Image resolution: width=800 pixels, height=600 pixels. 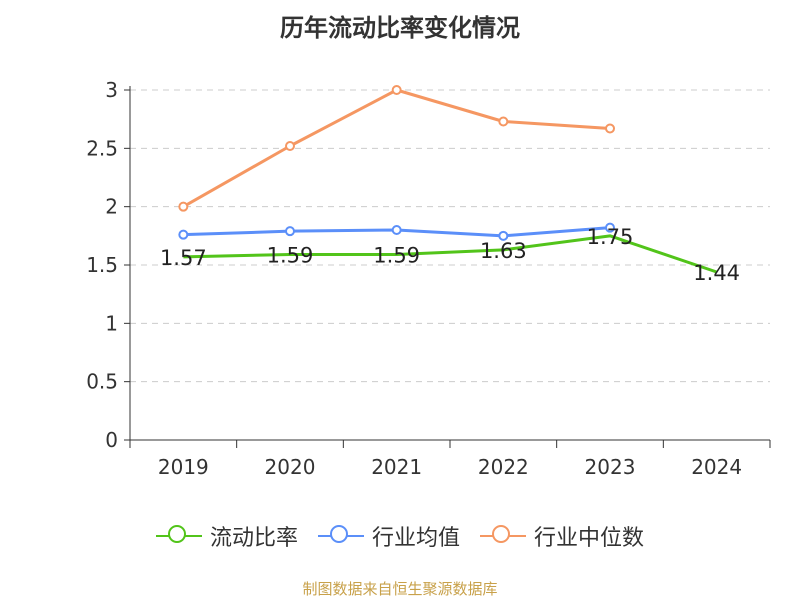 What do you see at coordinates (400, 28) in the screenshot?
I see `chart-title: 历年流动比率变化情况` at bounding box center [400, 28].